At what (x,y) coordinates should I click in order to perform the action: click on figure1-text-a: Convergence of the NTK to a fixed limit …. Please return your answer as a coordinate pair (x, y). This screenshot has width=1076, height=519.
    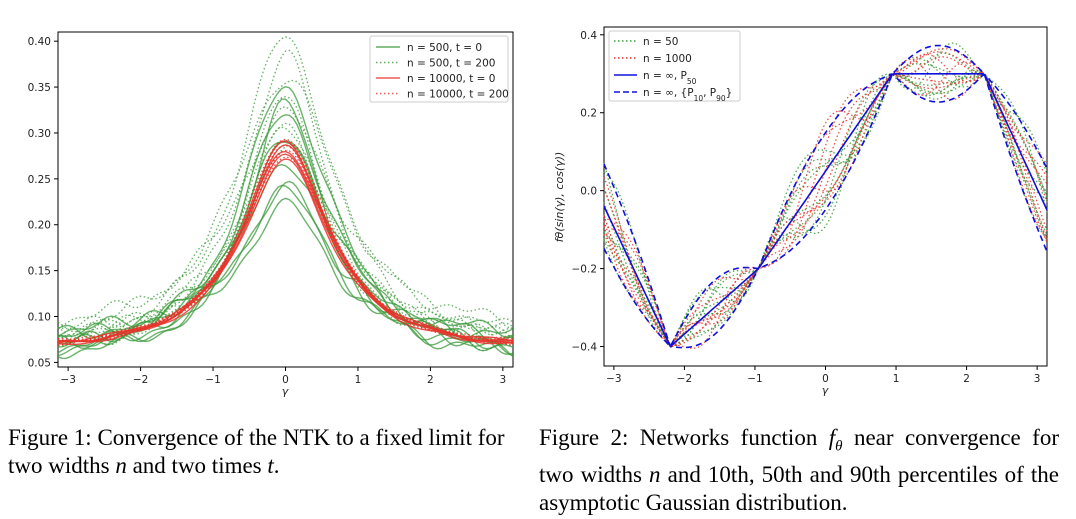
    Looking at the image, I should click on (256, 451).